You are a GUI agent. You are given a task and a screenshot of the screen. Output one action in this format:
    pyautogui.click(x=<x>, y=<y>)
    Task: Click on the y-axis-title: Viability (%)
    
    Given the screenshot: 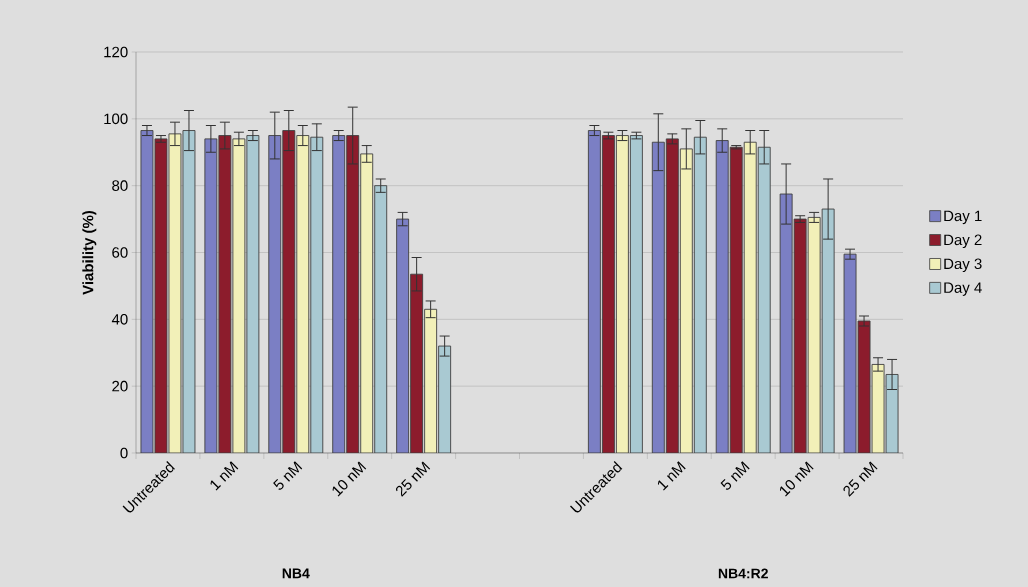 What is the action you would take?
    pyautogui.click(x=89, y=252)
    